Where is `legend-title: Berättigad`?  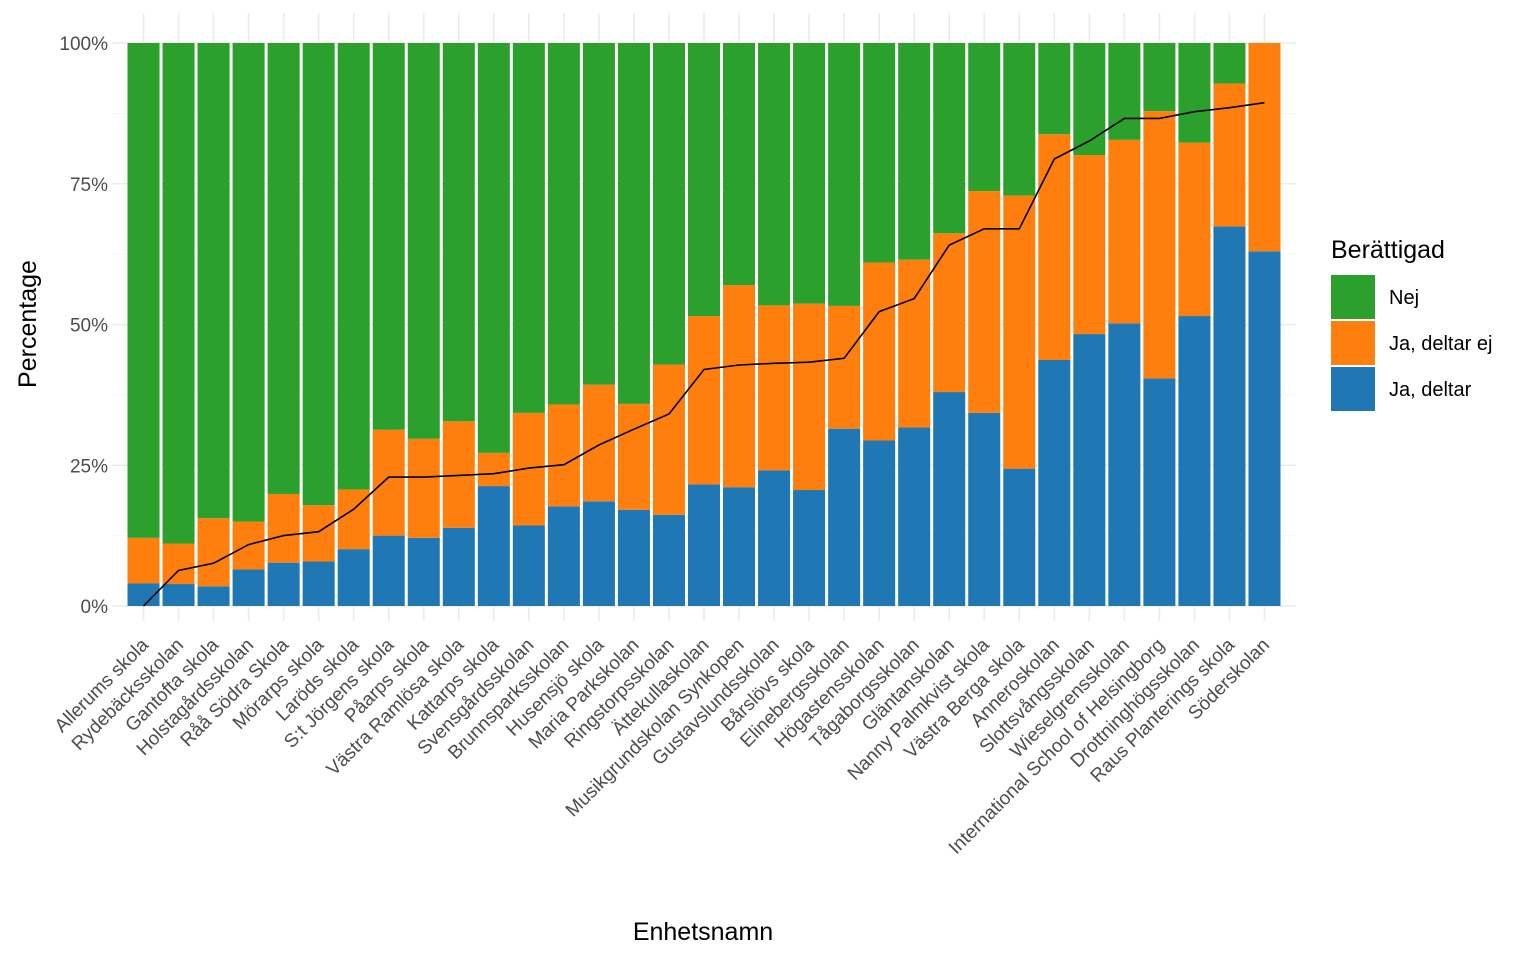
legend-title: Berättigad is located at coordinates (1388, 250).